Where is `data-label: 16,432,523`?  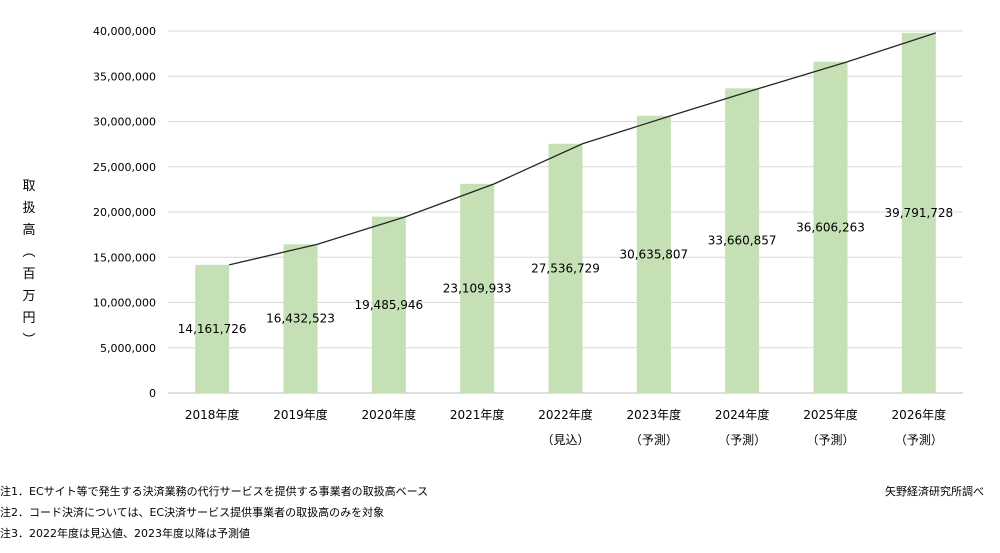 data-label: 16,432,523 is located at coordinates (300, 319).